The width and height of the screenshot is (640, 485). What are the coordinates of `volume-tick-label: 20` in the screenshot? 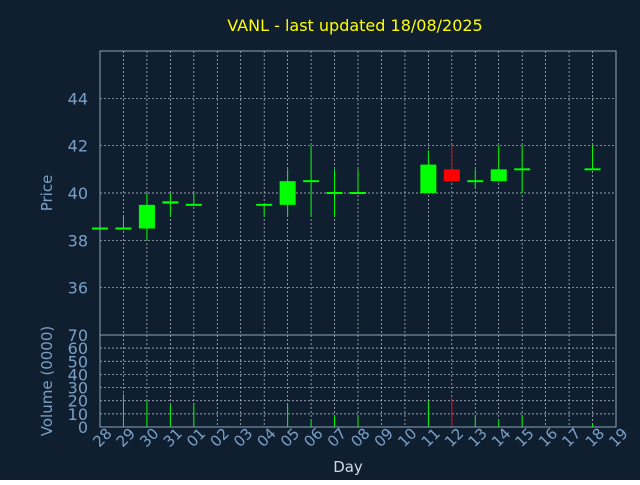 It's located at (78, 401).